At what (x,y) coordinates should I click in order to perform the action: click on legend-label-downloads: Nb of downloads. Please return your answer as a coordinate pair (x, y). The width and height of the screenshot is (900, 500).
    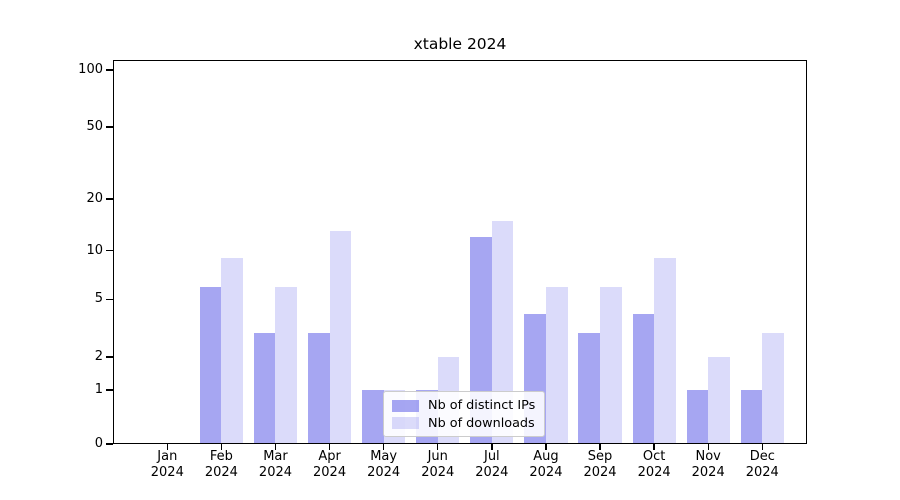
    Looking at the image, I should click on (481, 423).